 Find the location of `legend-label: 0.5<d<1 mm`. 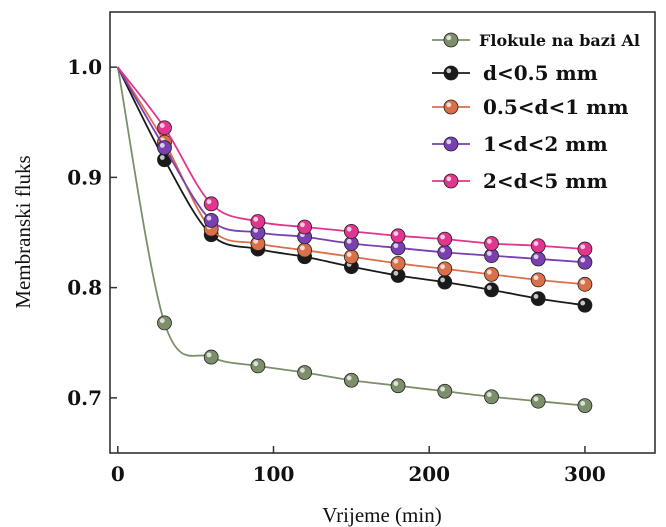

legend-label: 0.5<d<1 mm is located at coordinates (556, 107).